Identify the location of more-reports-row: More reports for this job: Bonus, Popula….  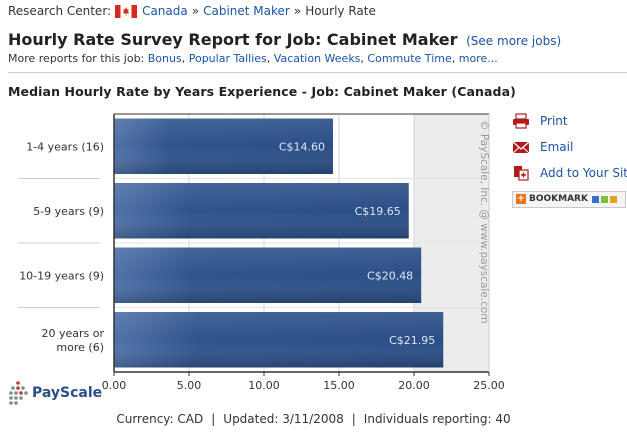
(253, 58).